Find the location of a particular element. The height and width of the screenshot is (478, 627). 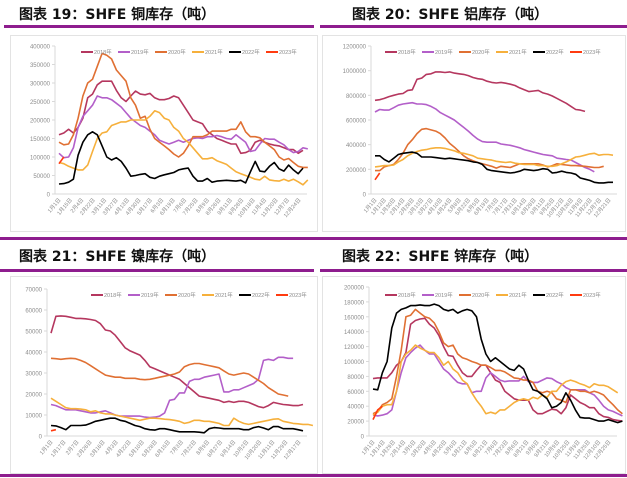

y-tick-label: 180000 is located at coordinates (354, 303).